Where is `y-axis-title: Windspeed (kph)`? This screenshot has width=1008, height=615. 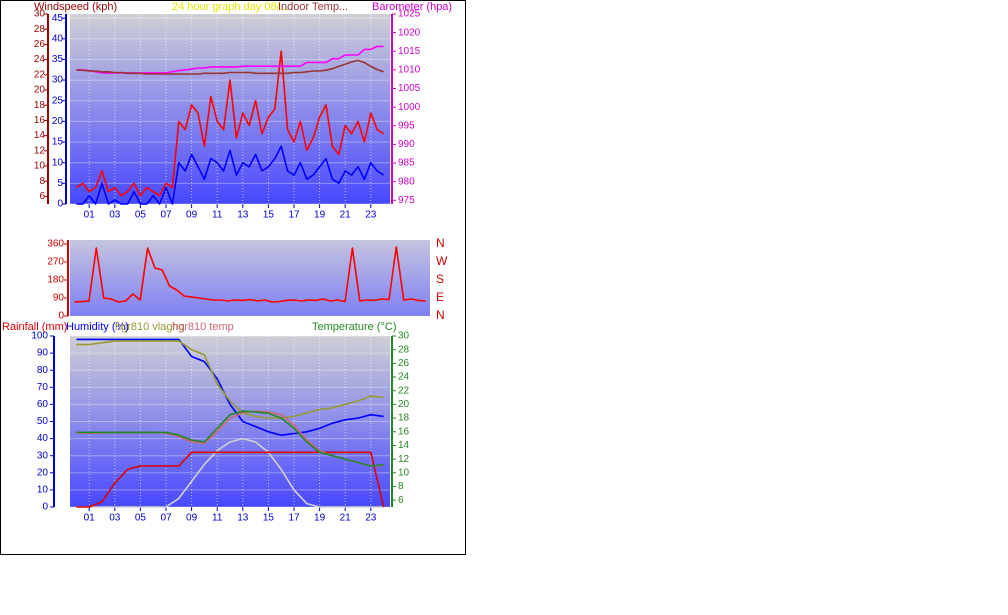 y-axis-title: Windspeed (kph) is located at coordinates (75, 7).